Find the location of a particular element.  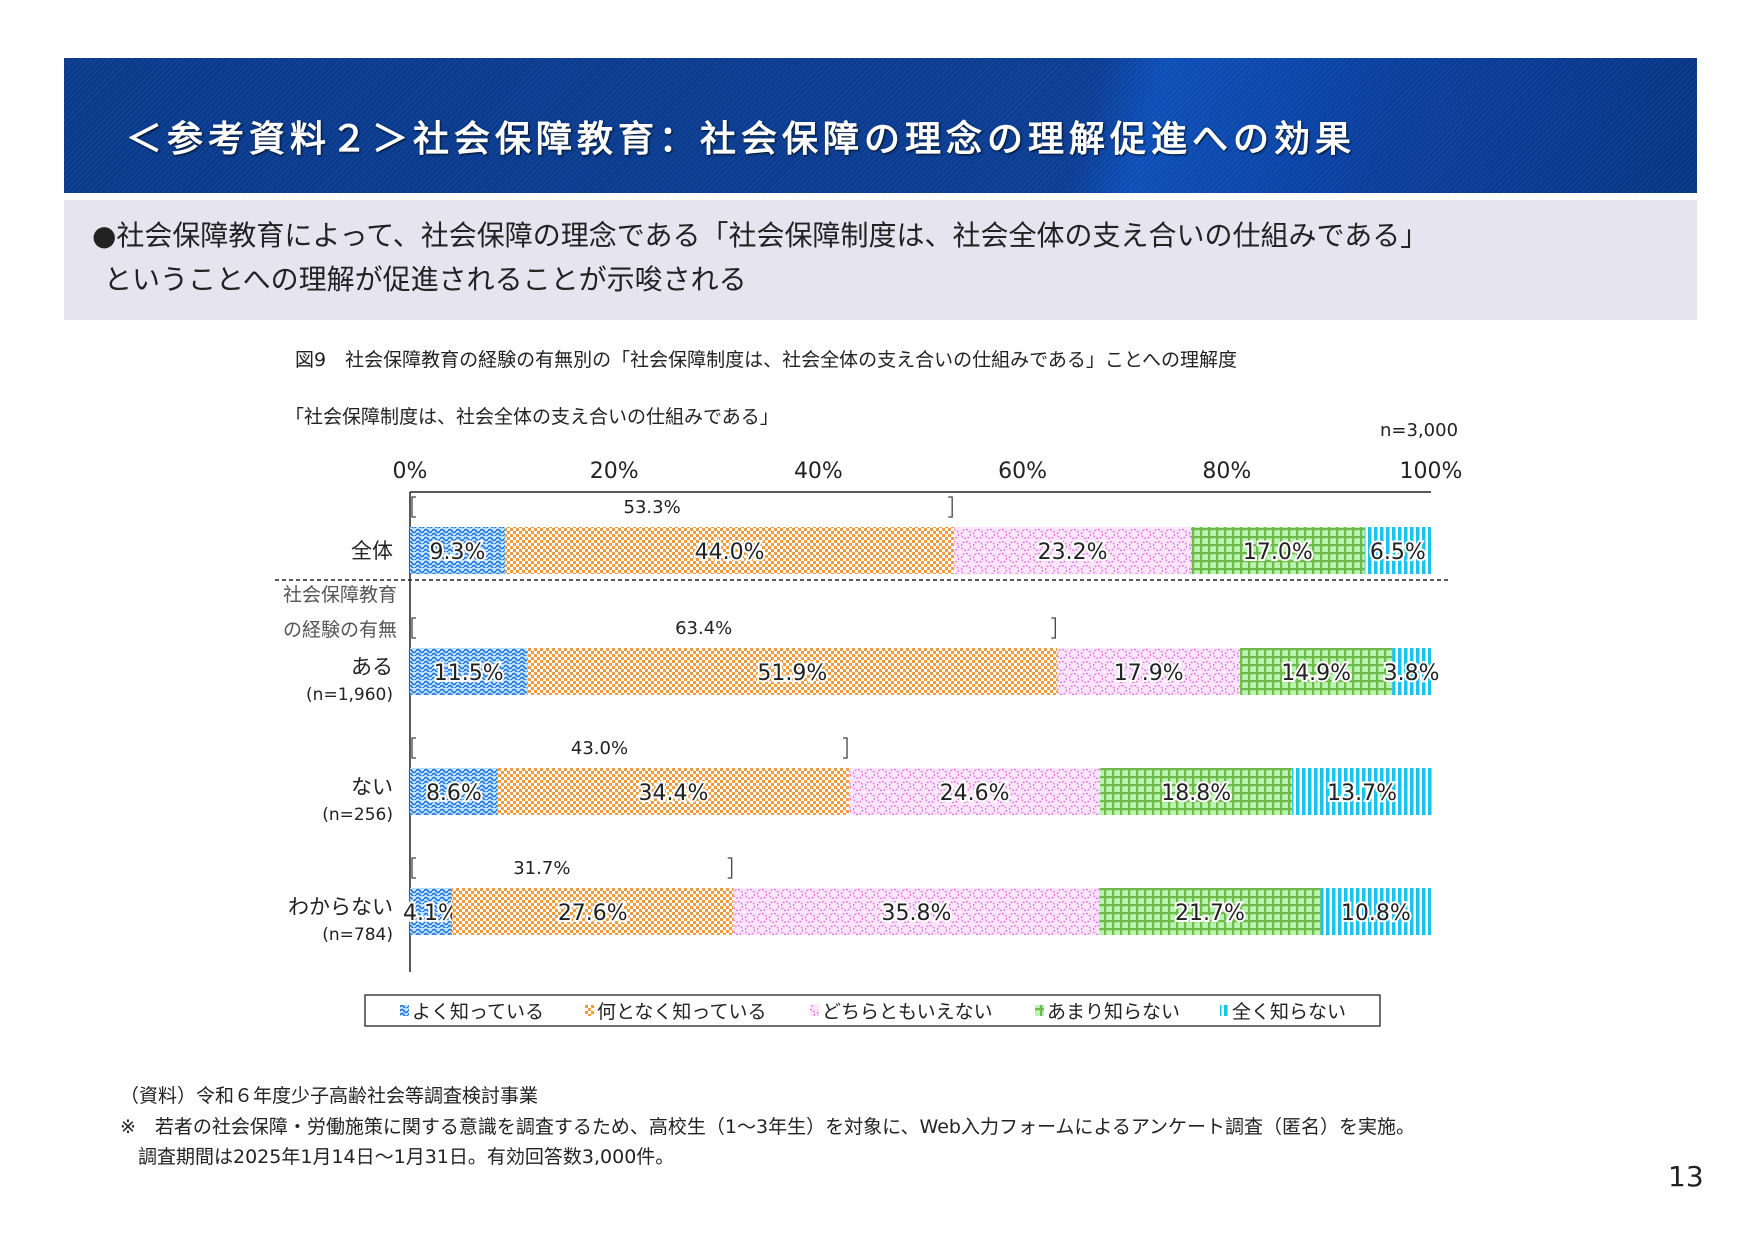

data-label: 11.5% is located at coordinates (469, 673).